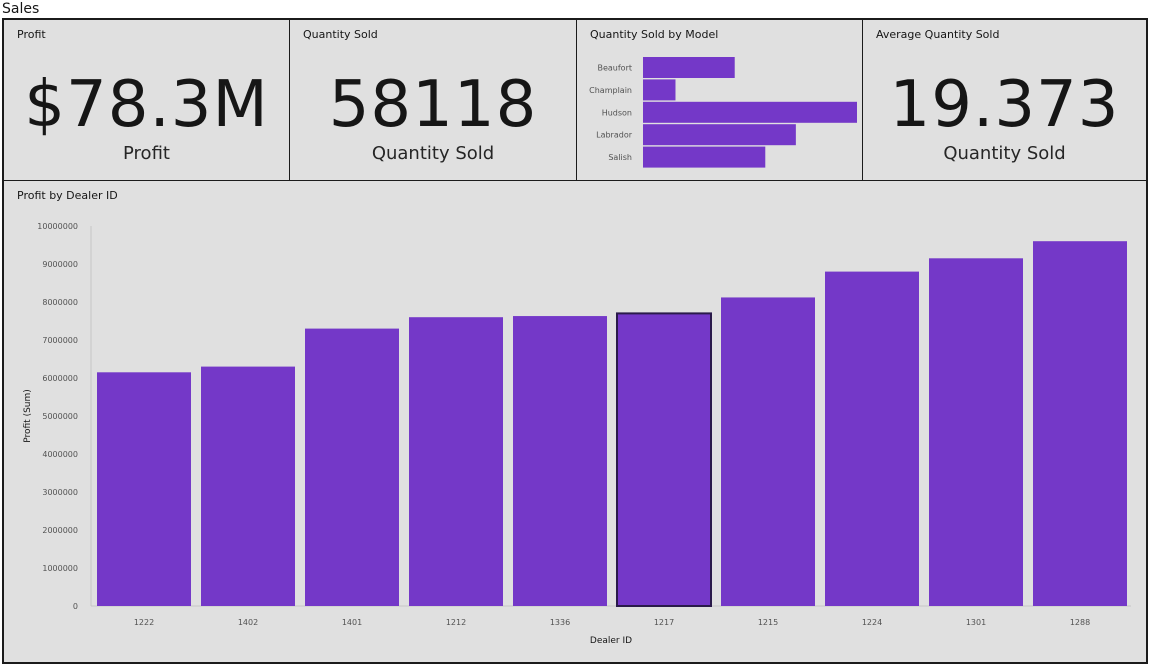 This screenshot has height=668, width=1151. I want to click on profit-label: Profit, so click(146, 153).